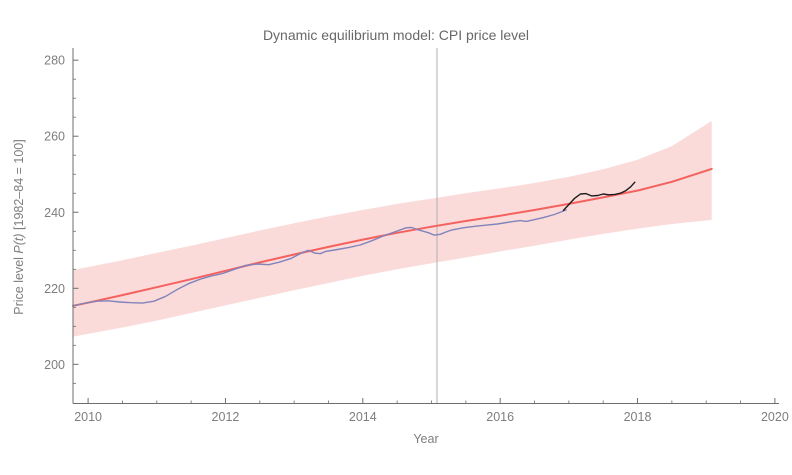 The image size is (792, 475). I want to click on x-axis-label: Year, so click(426, 439).